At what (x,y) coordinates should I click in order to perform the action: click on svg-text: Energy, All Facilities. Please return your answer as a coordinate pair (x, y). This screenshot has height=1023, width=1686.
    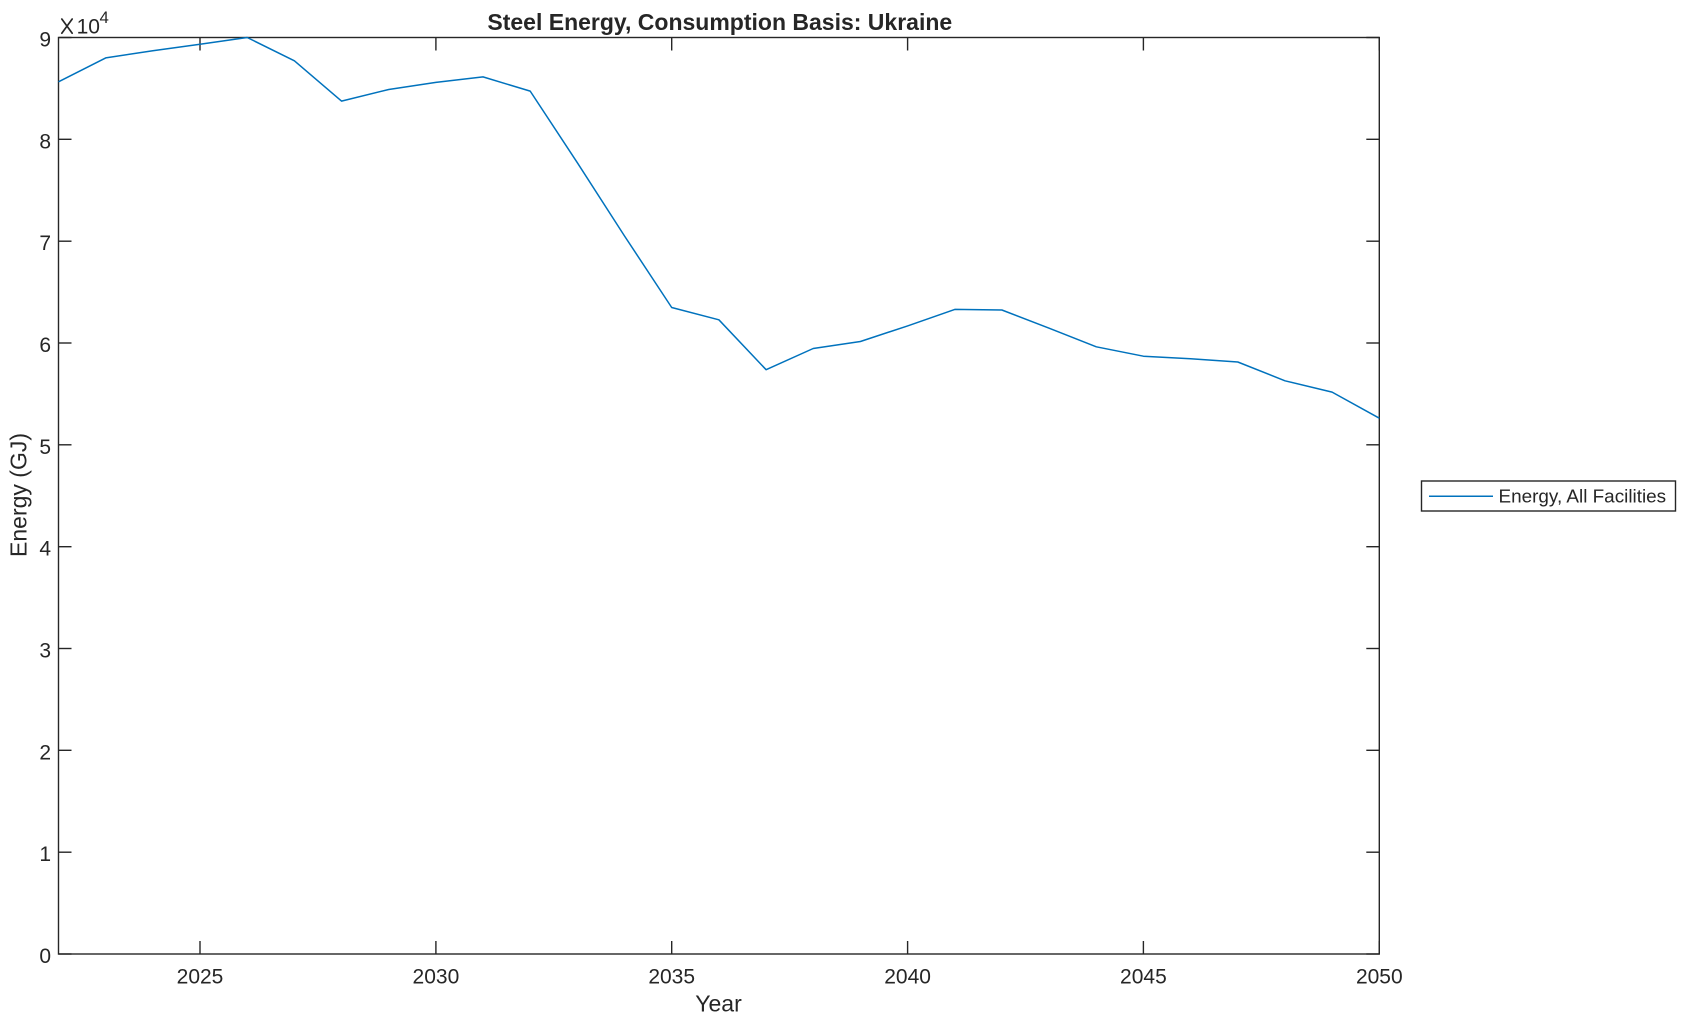
    Looking at the image, I should click on (1583, 497).